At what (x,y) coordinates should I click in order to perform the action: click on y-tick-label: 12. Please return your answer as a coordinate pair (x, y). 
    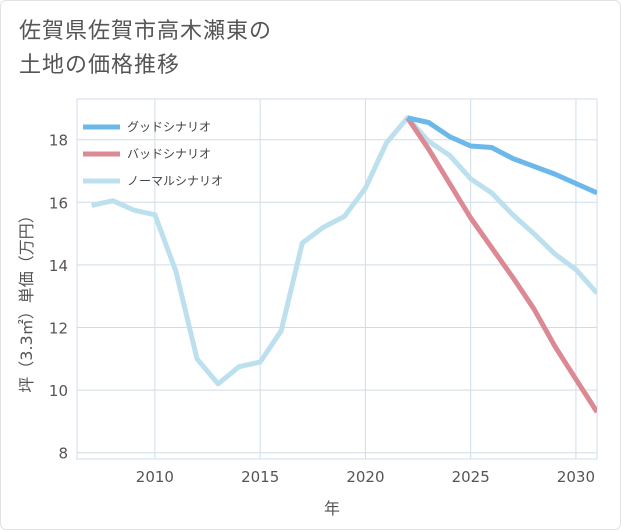
    Looking at the image, I should click on (58, 329).